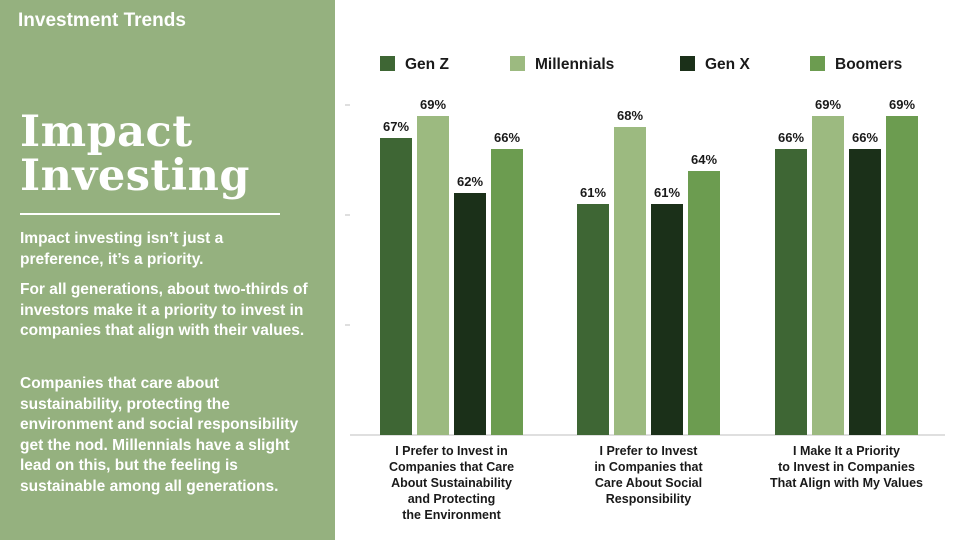 The height and width of the screenshot is (540, 960). What do you see at coordinates (828, 104) in the screenshot?
I see `data-label-3-2: 69%` at bounding box center [828, 104].